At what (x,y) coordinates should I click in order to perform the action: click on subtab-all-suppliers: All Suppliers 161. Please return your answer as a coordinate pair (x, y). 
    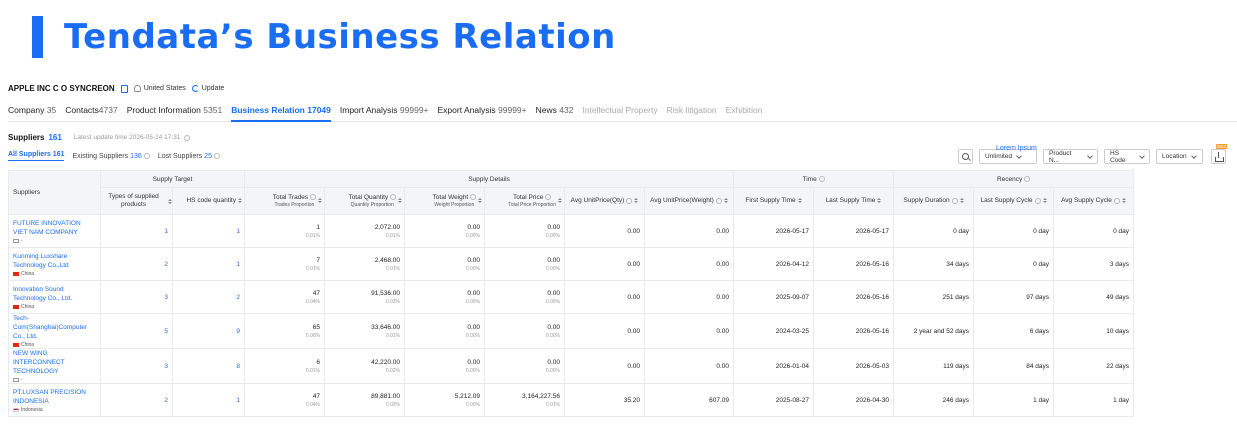
    Looking at the image, I should click on (36, 156).